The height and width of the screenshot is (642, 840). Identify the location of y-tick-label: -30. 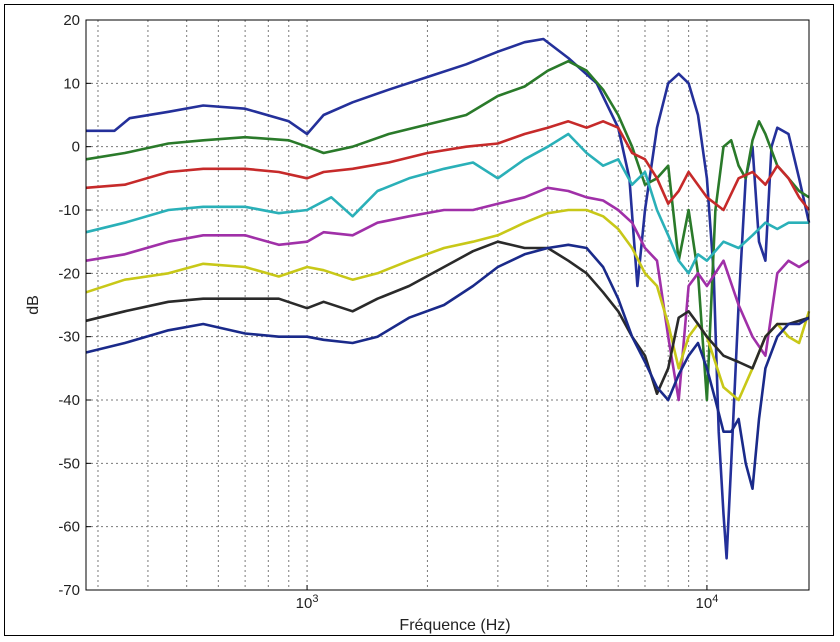
(69, 337).